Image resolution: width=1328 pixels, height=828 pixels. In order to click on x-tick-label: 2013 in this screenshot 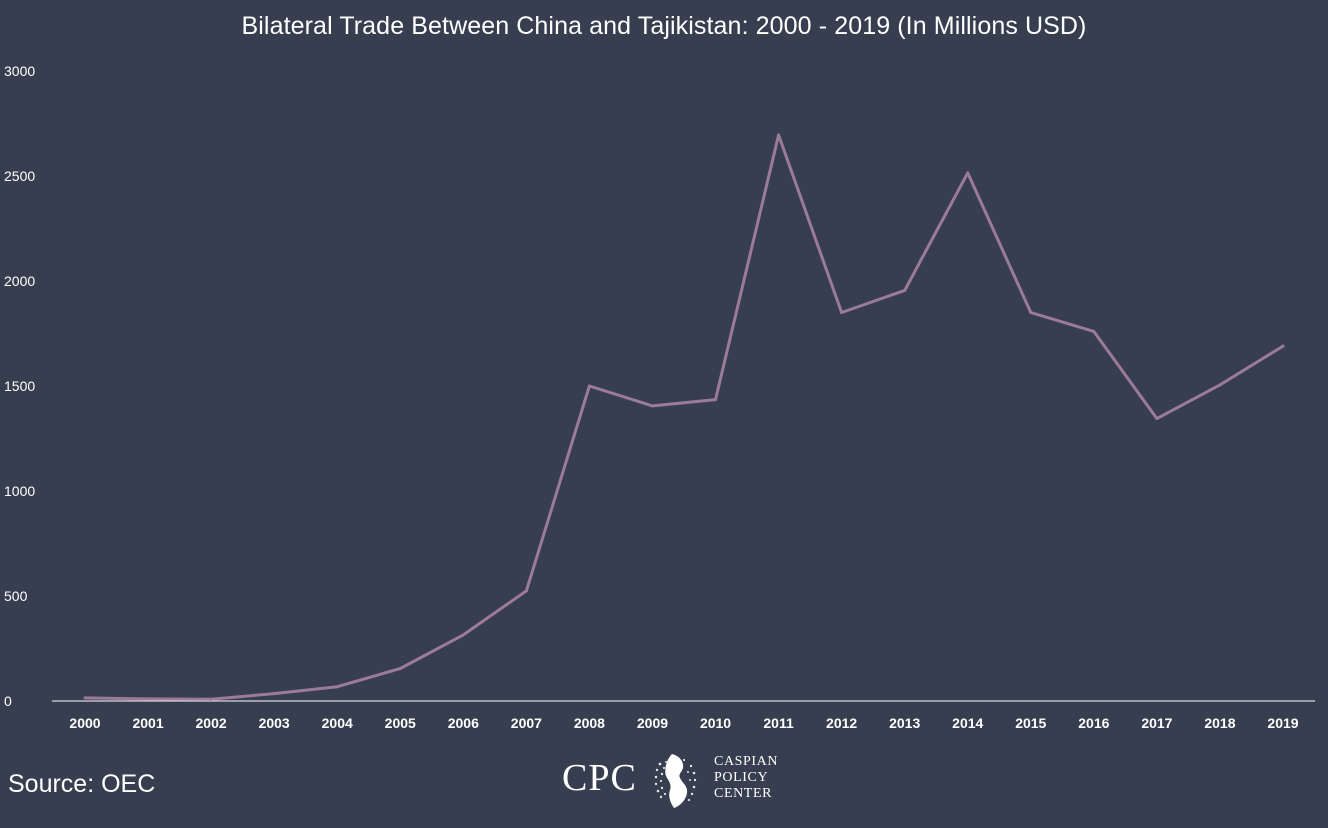, I will do `click(904, 723)`.